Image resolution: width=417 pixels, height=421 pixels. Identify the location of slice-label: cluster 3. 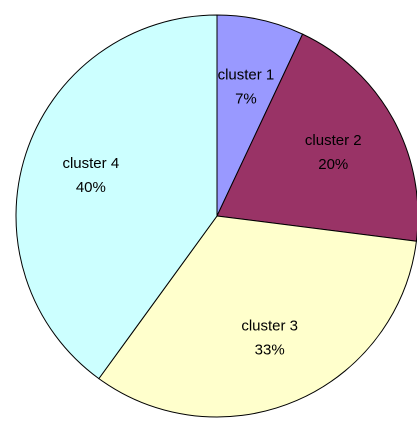
(269, 326).